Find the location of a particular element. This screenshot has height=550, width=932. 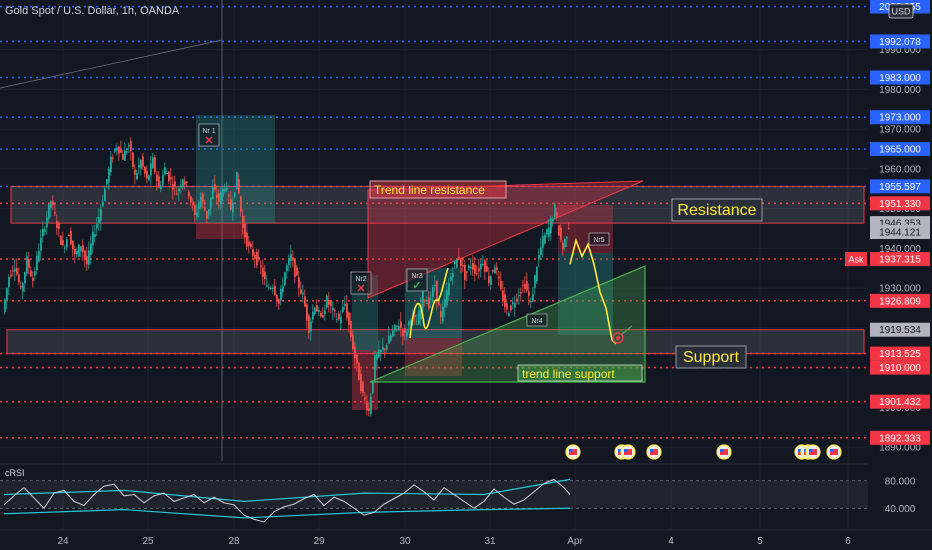

crsi-lower-band is located at coordinates (287, 513).